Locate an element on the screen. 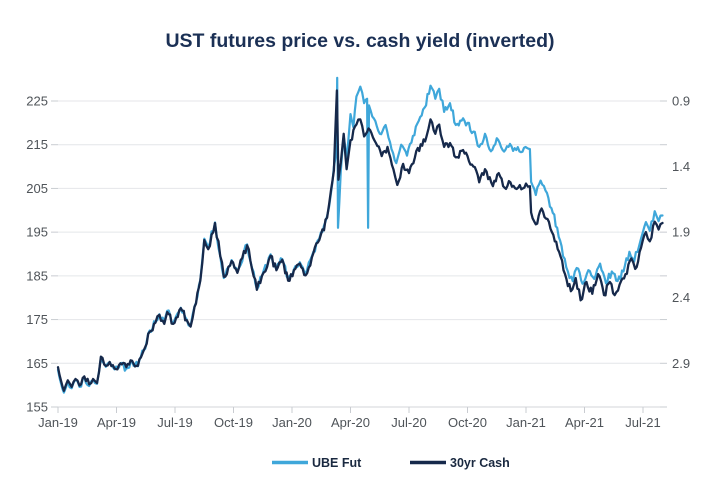  x-tick-label: Jul-20 is located at coordinates (408, 422).